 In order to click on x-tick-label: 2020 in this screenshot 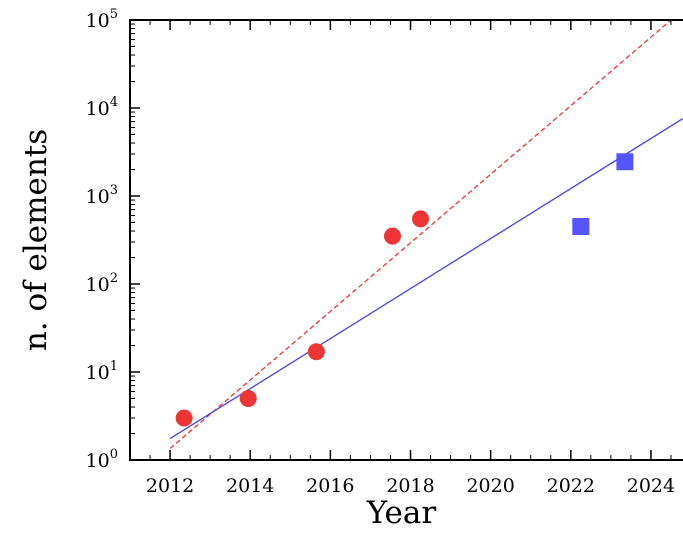, I will do `click(490, 486)`.